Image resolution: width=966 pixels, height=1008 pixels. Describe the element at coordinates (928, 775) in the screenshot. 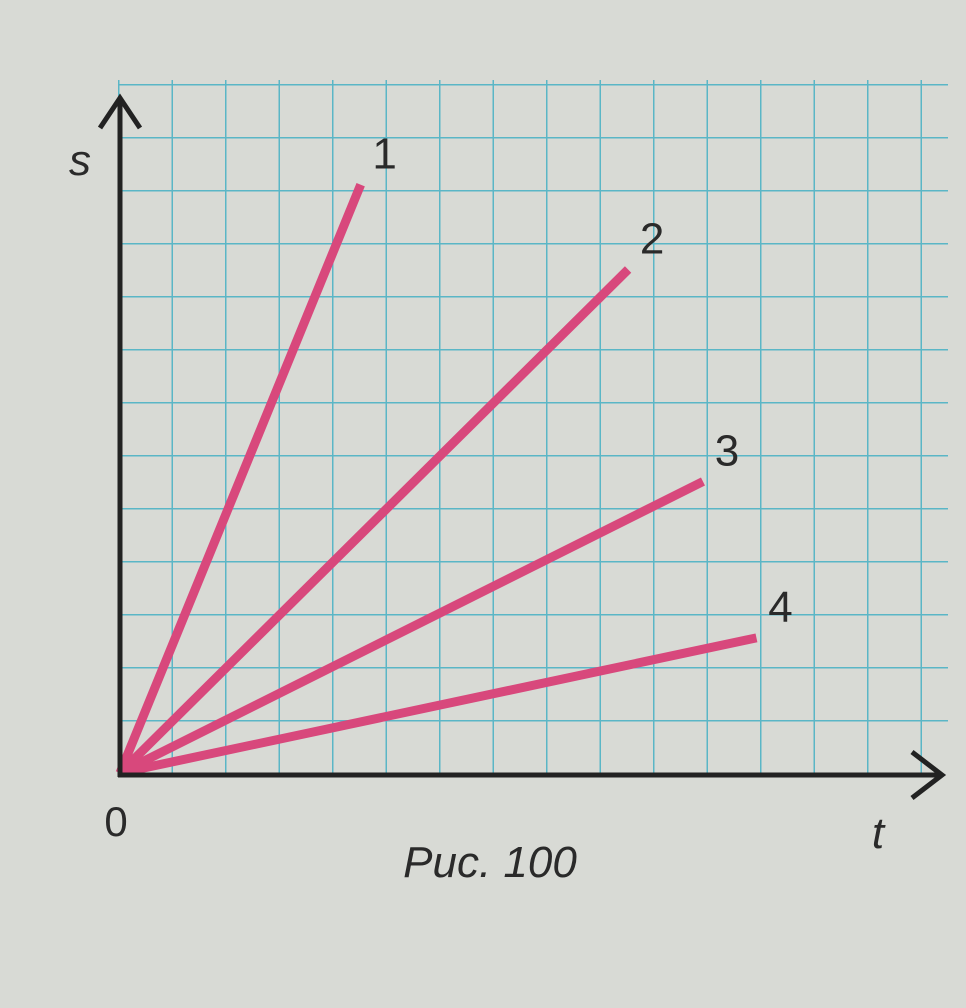

I see `x-arrow` at that location.